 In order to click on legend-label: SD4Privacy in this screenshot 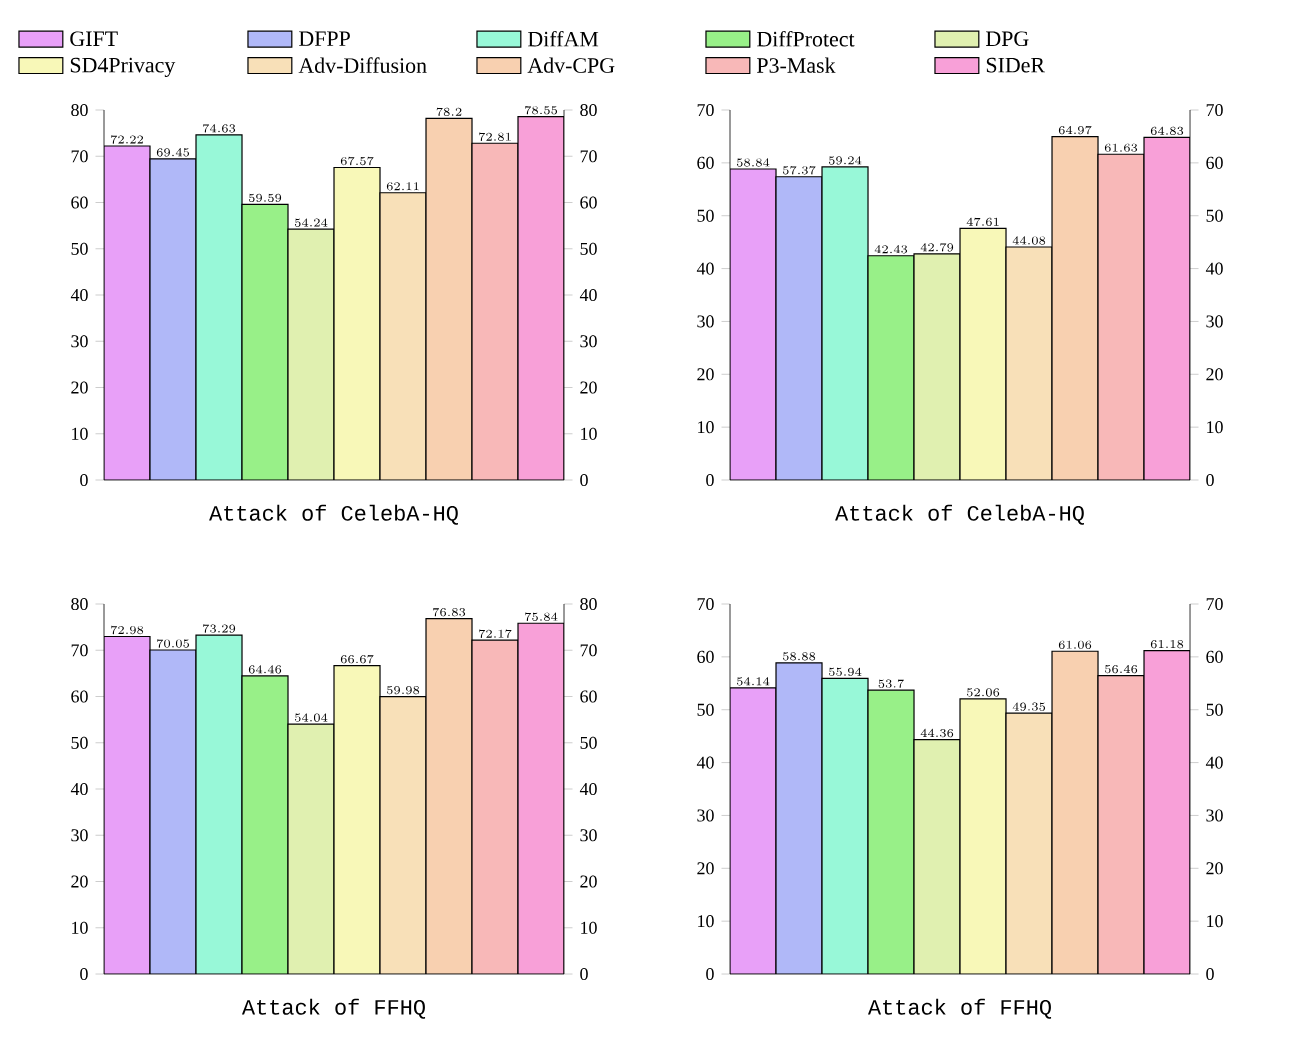, I will do `click(123, 67)`.